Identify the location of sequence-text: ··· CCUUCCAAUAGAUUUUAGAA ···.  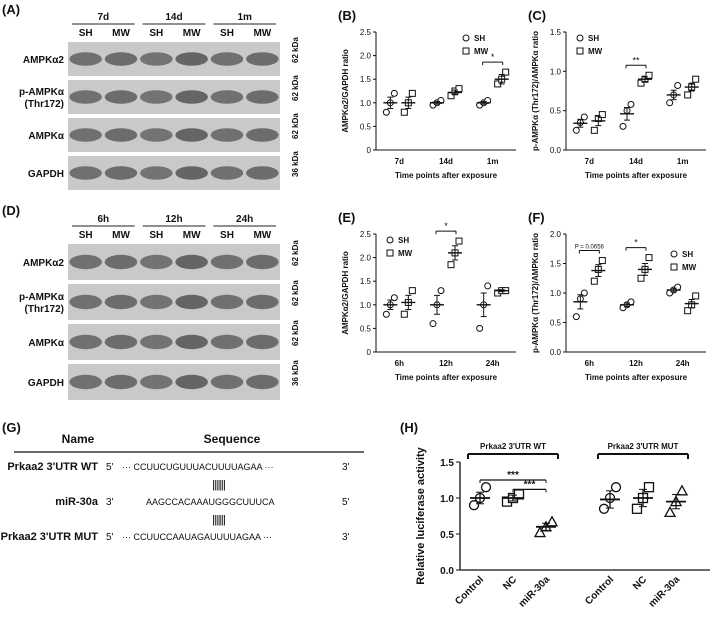
(197, 537).